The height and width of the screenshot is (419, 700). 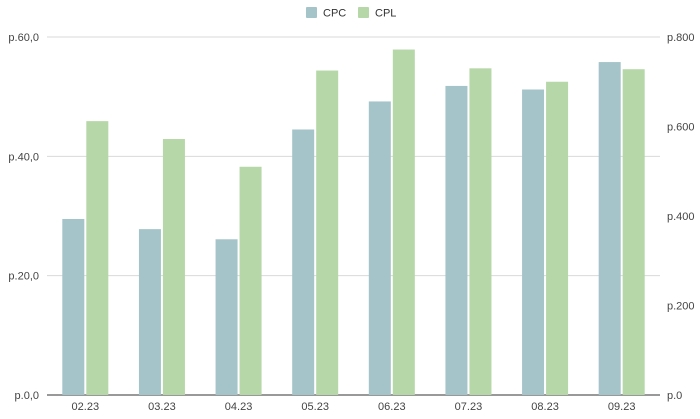 What do you see at coordinates (27, 396) in the screenshot?
I see `left-axis-tick-label: р.0,0` at bounding box center [27, 396].